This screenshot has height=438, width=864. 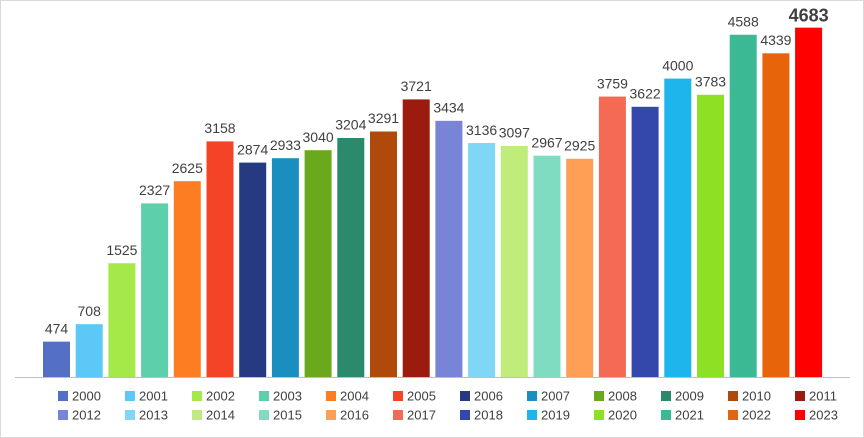 I want to click on value-label: 2625, so click(x=187, y=168).